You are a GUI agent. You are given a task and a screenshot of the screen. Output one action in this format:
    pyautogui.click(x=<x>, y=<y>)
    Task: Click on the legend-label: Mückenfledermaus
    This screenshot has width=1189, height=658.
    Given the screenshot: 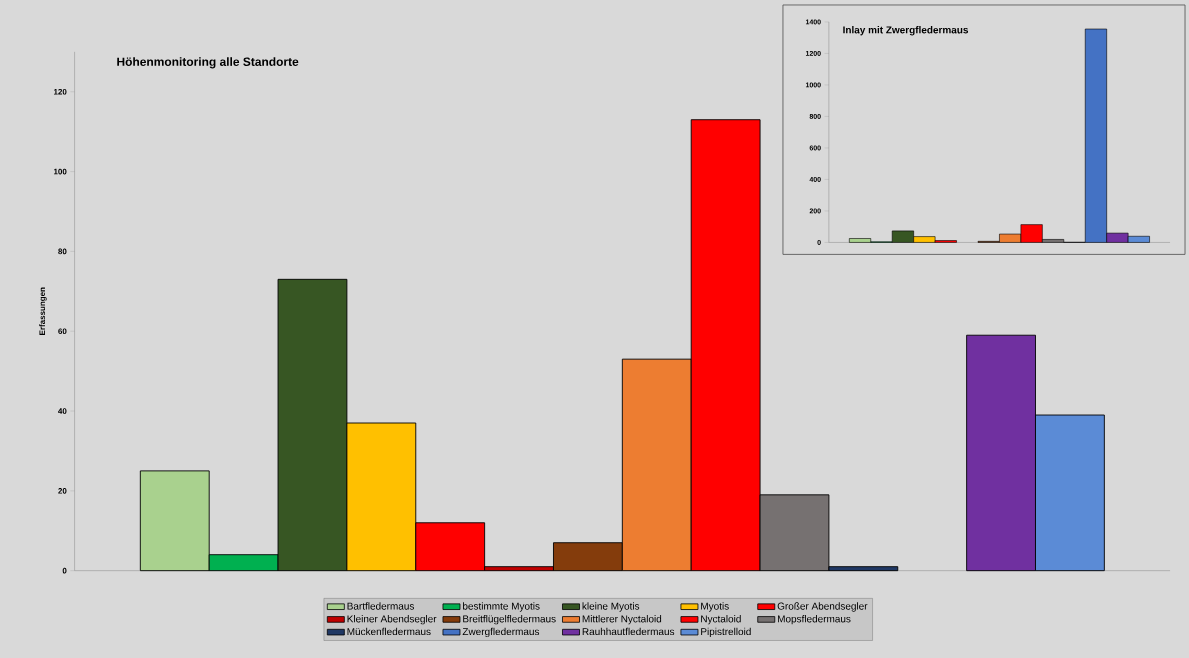 What is the action you would take?
    pyautogui.click(x=389, y=631)
    